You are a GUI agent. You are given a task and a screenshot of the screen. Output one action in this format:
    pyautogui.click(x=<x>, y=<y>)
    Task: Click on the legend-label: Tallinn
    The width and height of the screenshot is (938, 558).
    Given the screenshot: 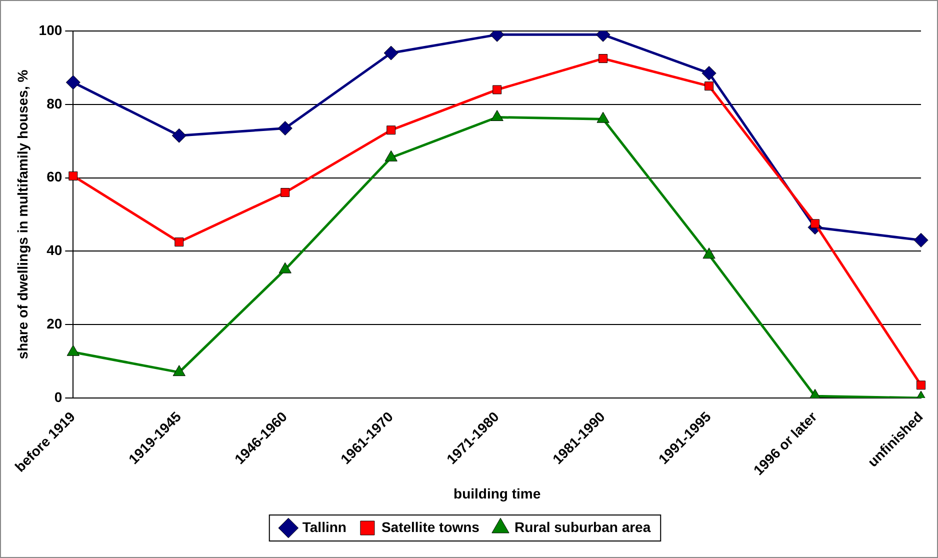 What is the action you would take?
    pyautogui.click(x=324, y=526)
    